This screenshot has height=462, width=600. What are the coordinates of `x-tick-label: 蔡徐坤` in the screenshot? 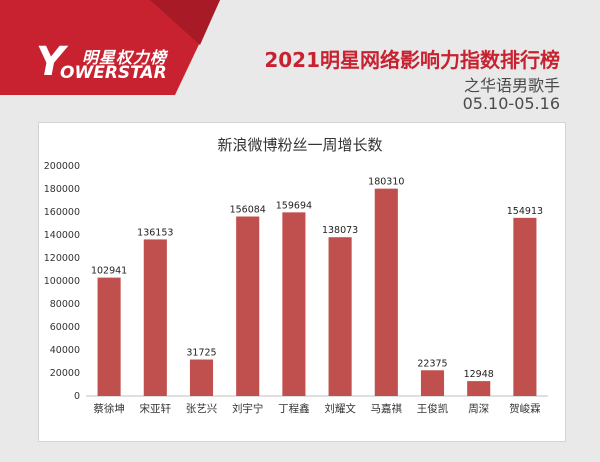 It's located at (109, 408).